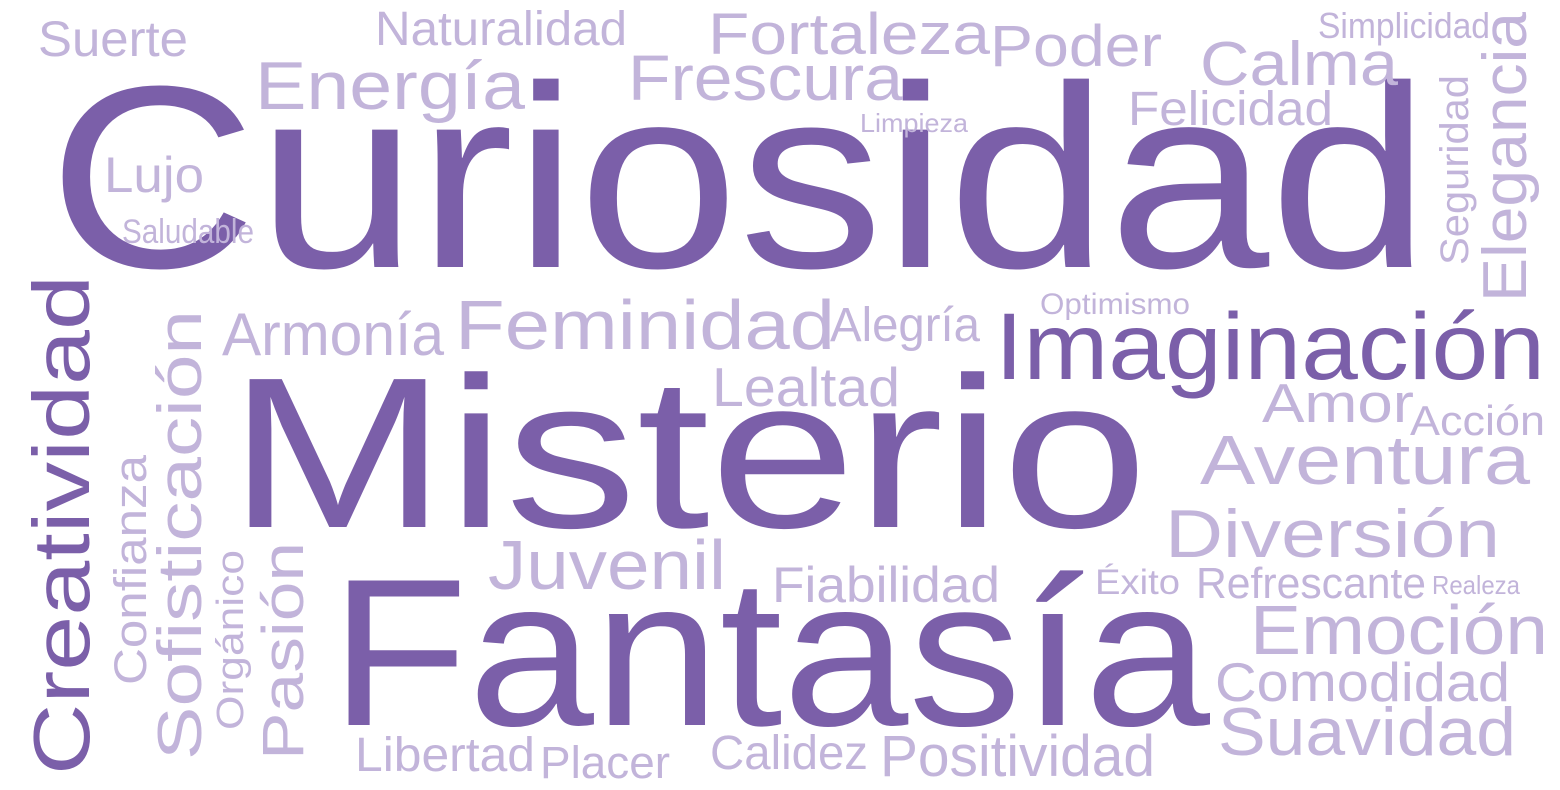  What do you see at coordinates (1362, 682) in the screenshot?
I see `word-comodidad: Comodidad` at bounding box center [1362, 682].